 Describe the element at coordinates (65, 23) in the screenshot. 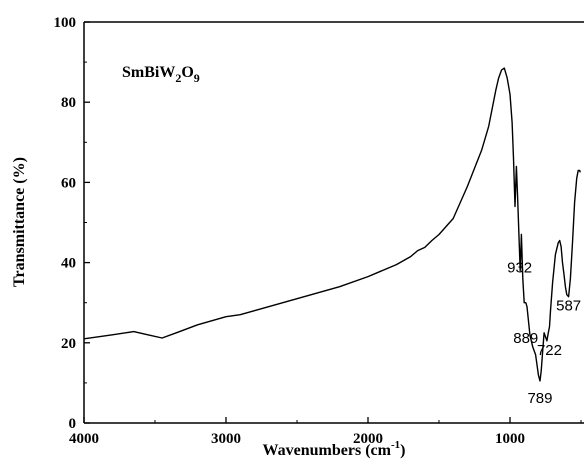

I see `y-tick-label: 100` at that location.